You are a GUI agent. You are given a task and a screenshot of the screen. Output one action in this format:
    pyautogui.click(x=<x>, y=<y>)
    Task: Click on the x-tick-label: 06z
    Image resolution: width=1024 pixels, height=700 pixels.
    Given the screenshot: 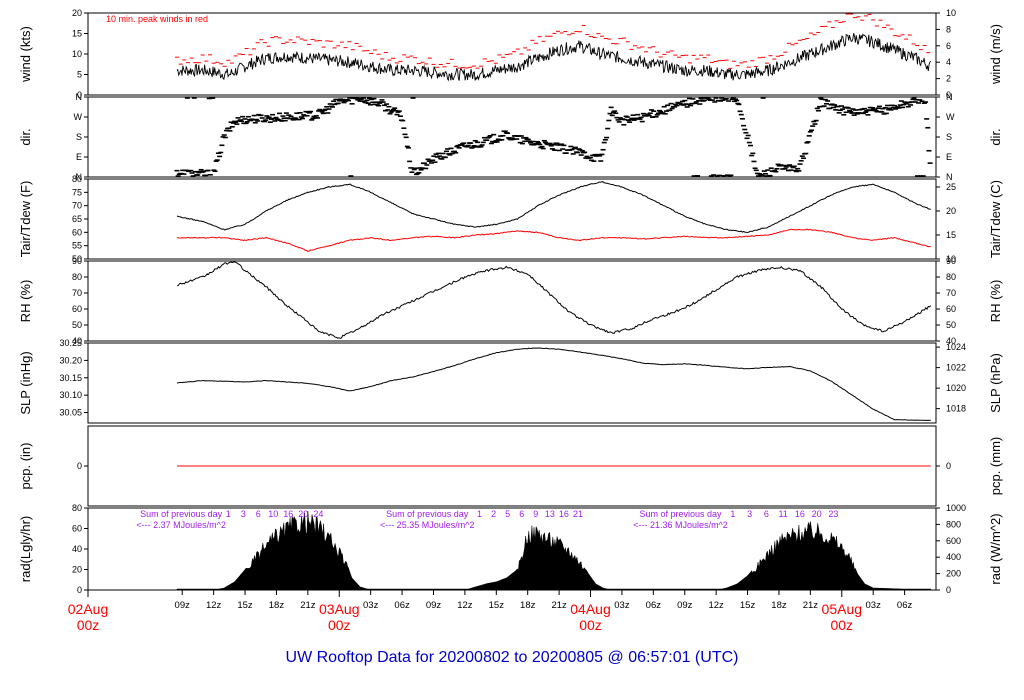 What is the action you would take?
    pyautogui.click(x=402, y=605)
    